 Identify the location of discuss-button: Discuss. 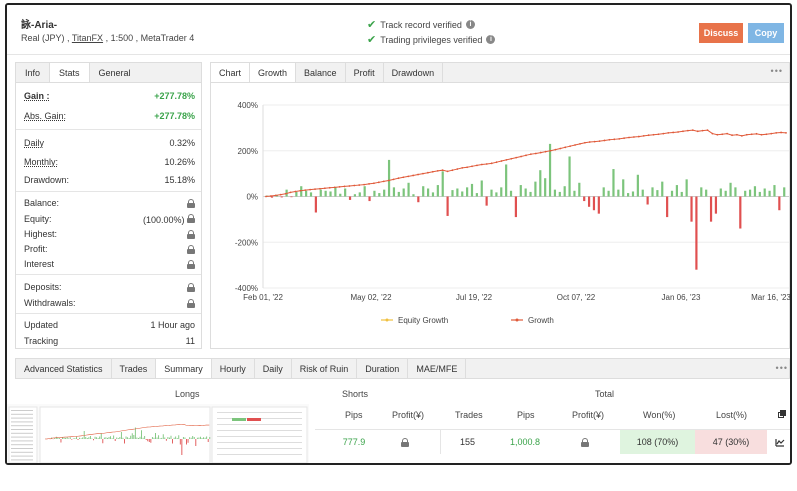
(721, 33).